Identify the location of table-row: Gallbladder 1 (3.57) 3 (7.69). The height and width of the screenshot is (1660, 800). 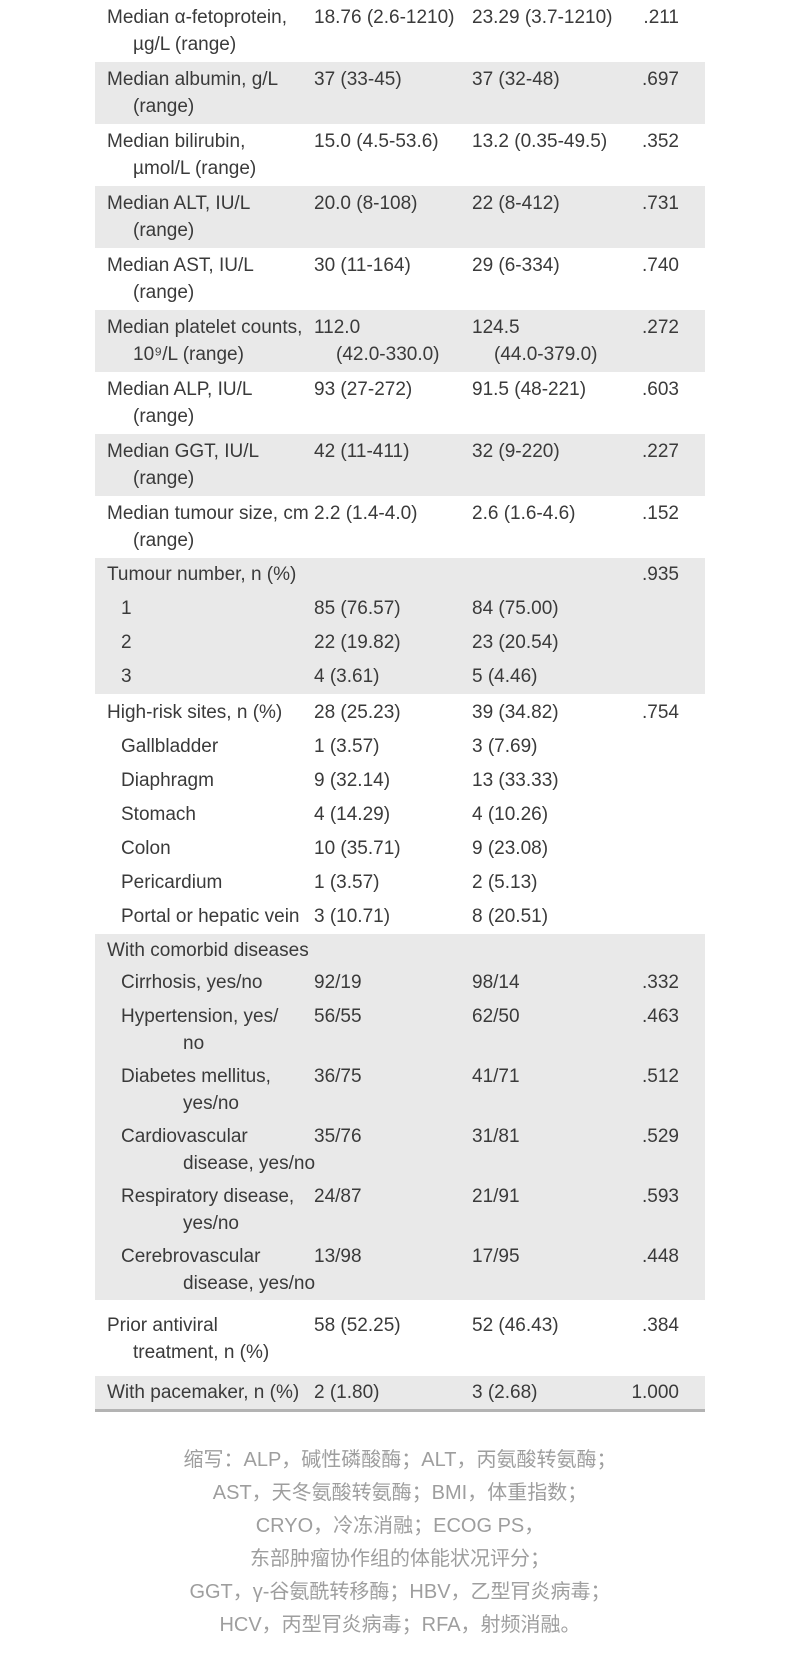
(400, 747).